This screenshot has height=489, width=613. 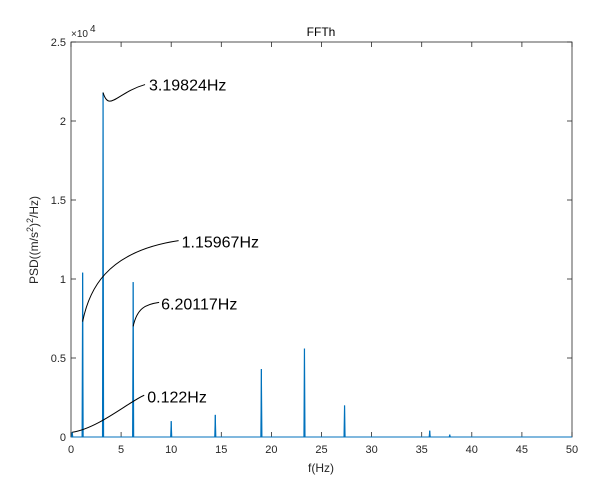 What do you see at coordinates (30, 220) in the screenshot?
I see `y-axis-title-sup2: 2` at bounding box center [30, 220].